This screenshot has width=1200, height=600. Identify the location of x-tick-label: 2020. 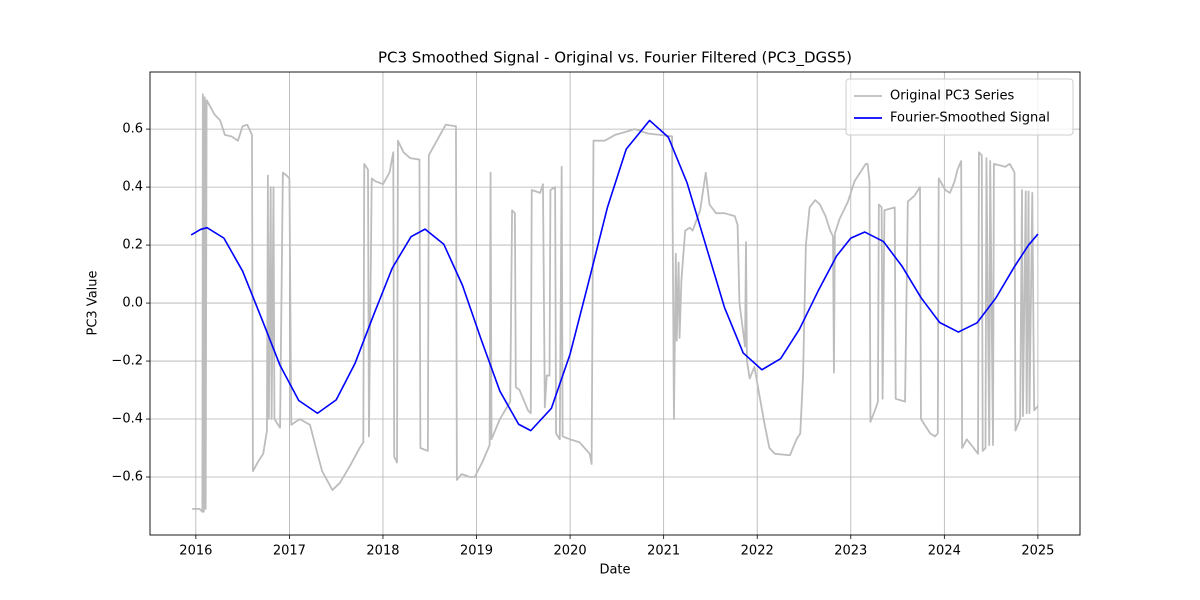
(570, 551).